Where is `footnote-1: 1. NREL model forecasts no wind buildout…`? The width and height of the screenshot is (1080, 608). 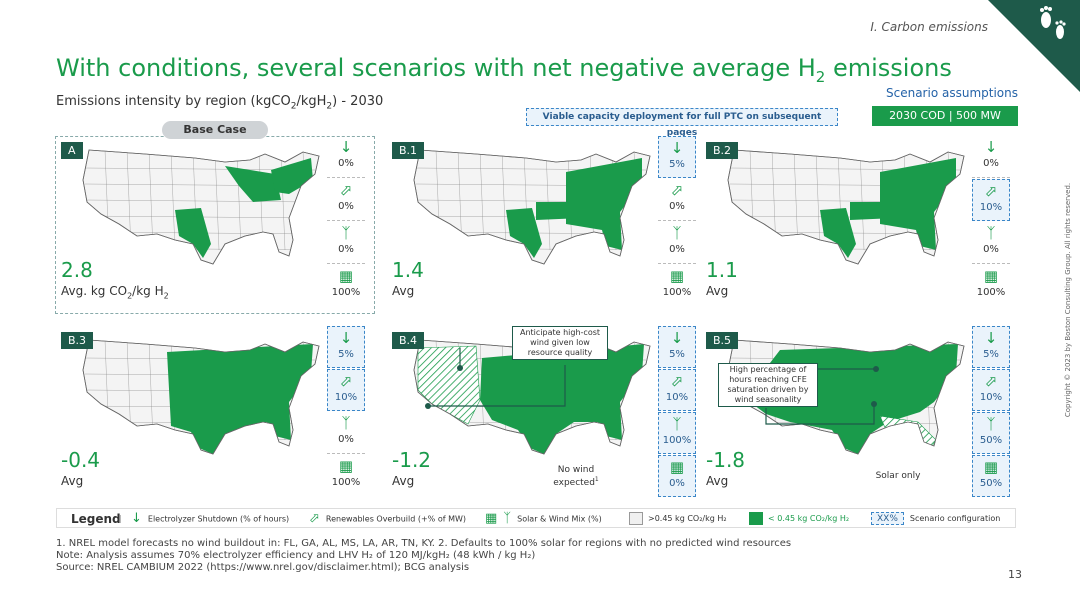 footnote-1: 1. NREL model forecasts no wind buildout… is located at coordinates (424, 543).